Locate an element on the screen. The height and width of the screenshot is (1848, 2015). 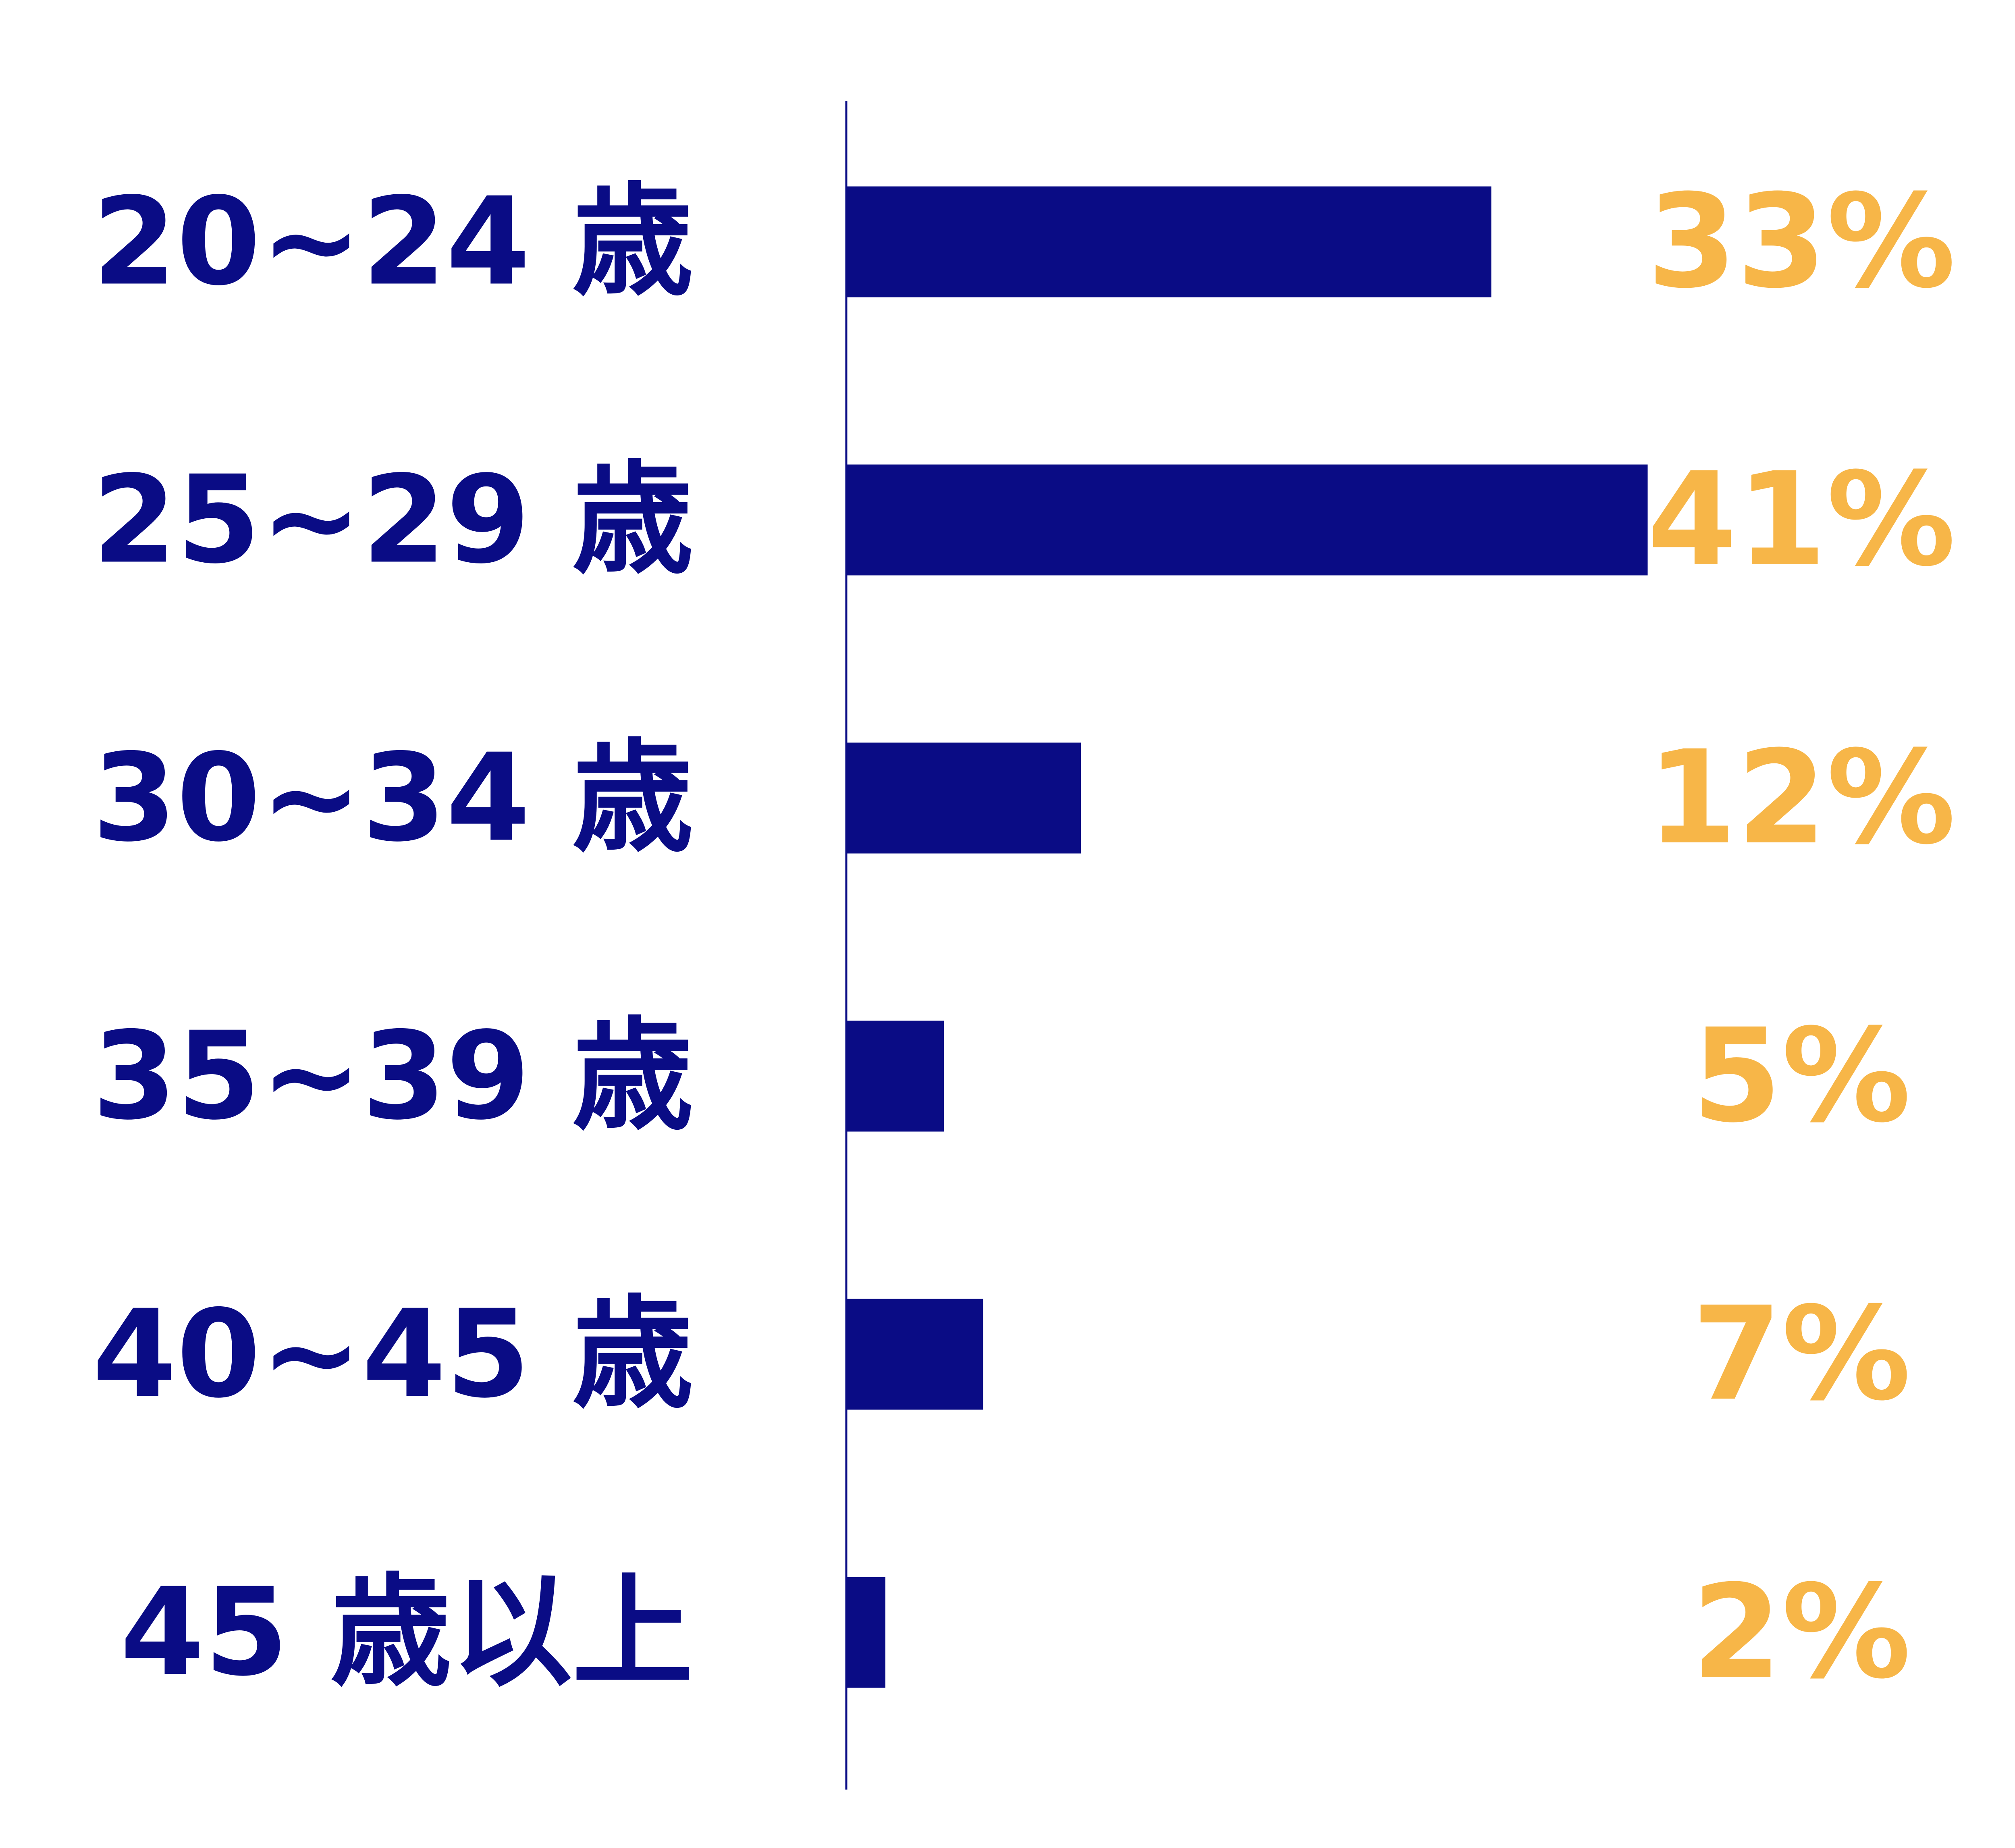
category-label-0: 20~24 歳 is located at coordinates (392, 242).